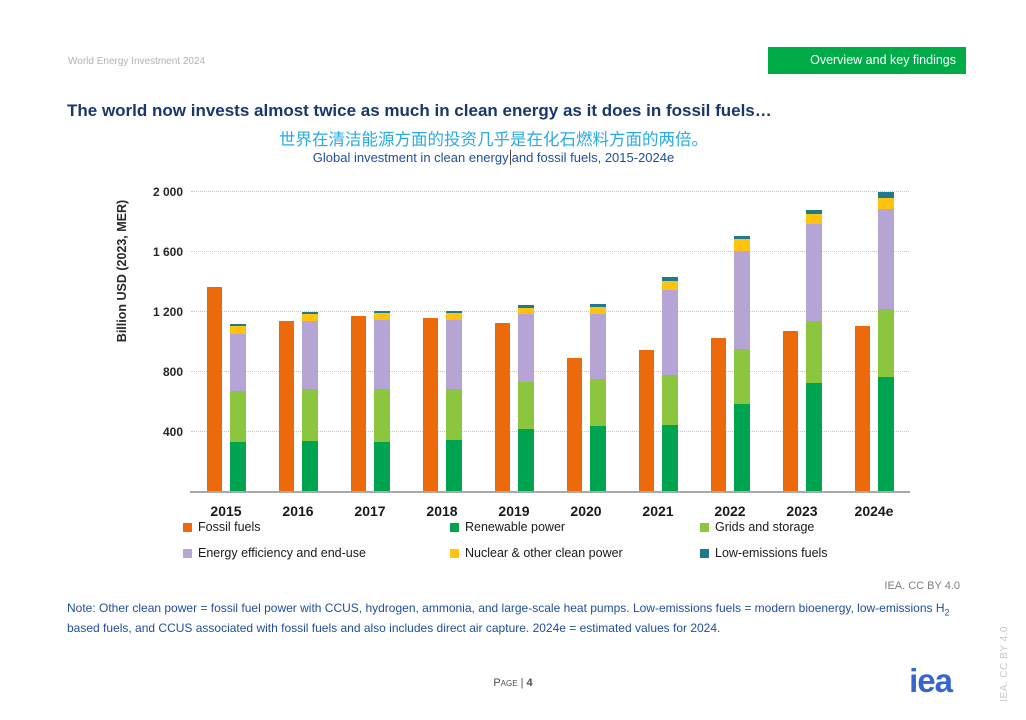 The image size is (1026, 720). What do you see at coordinates (493, 140) in the screenshot?
I see `slide-subtitle-chinese: 世界在清洁能源方面的投资几乎是在化石燃料方面的两倍。` at bounding box center [493, 140].